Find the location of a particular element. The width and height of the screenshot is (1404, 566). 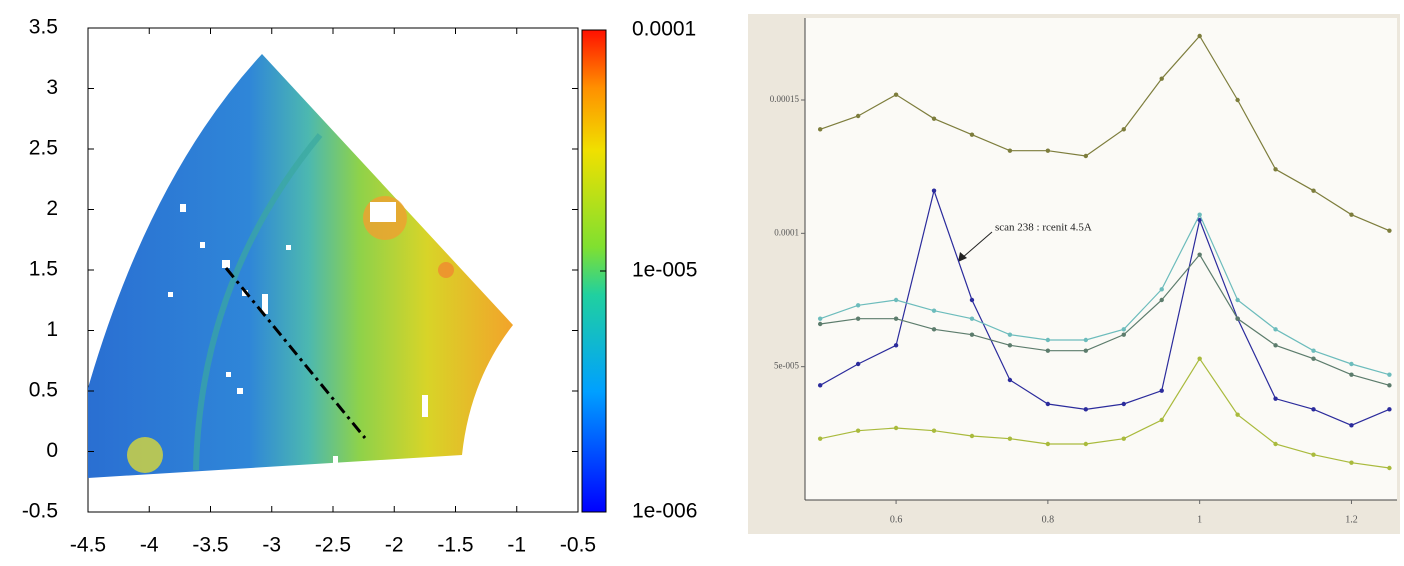

x-tick-label: 1.2 is located at coordinates (1351, 519).